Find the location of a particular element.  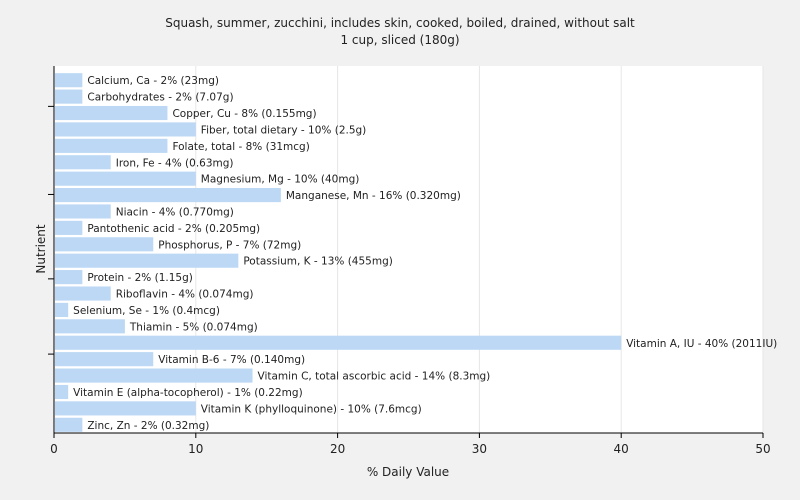

bar-label: Riboflavin - 4% (0.074mg) is located at coordinates (185, 295).